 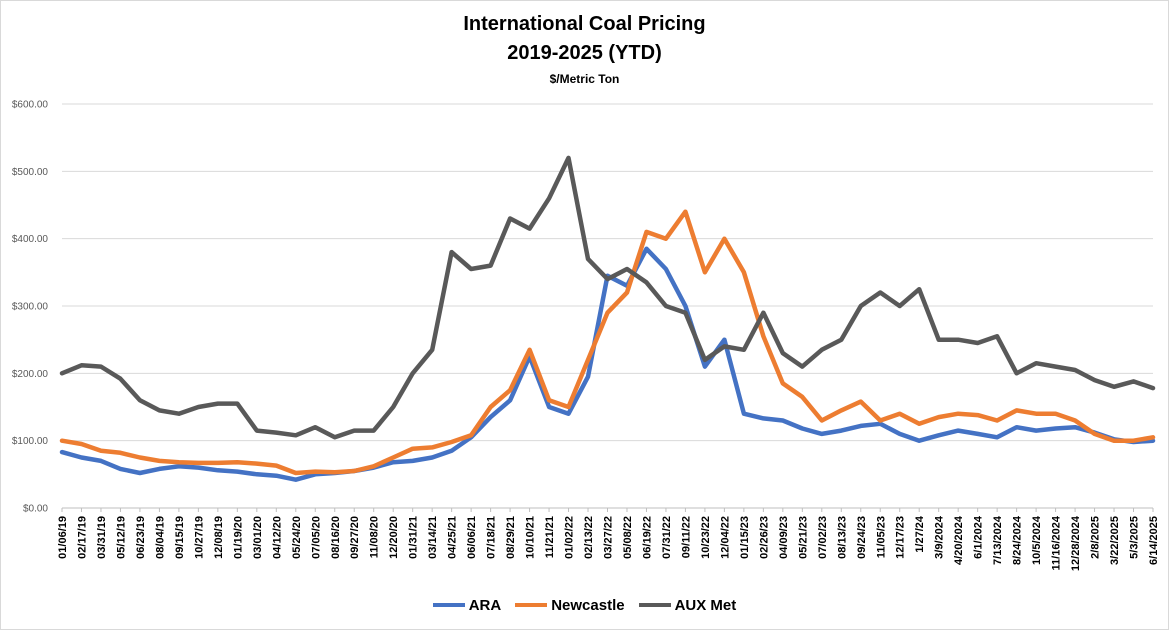 I want to click on x-tick-label: 3/9/2024, so click(x=940, y=537).